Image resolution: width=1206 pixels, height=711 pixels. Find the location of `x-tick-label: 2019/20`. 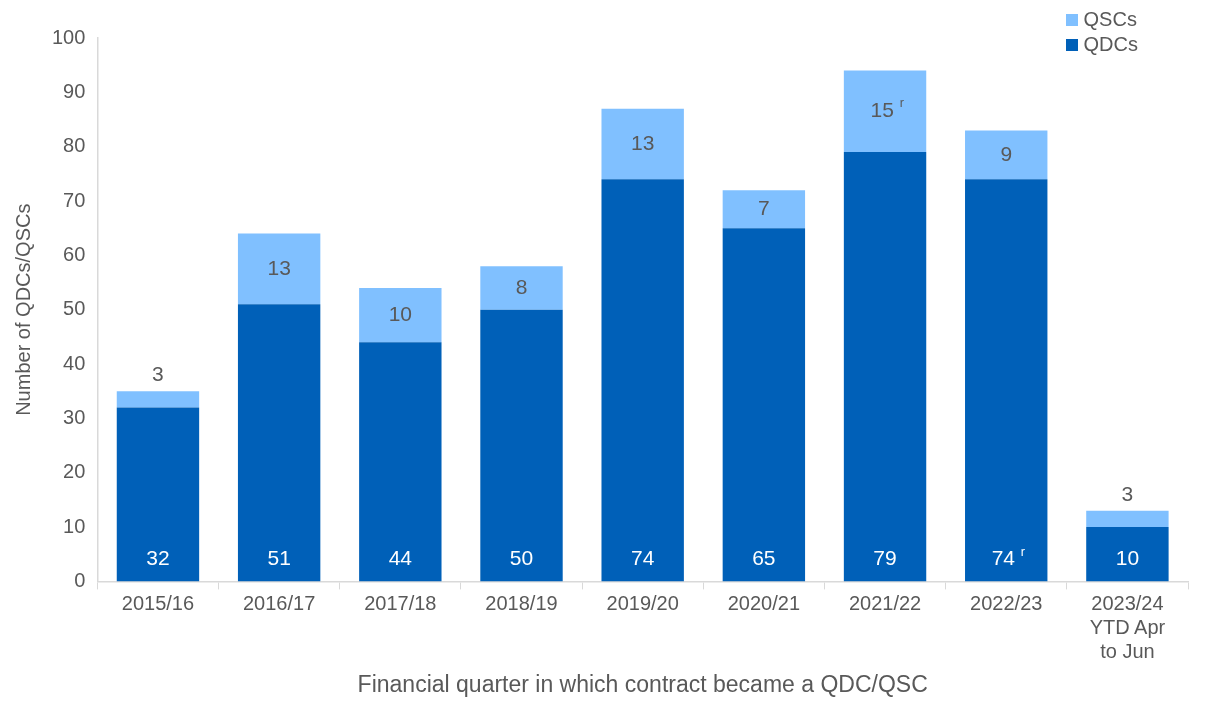

x-tick-label: 2019/20 is located at coordinates (642, 602).